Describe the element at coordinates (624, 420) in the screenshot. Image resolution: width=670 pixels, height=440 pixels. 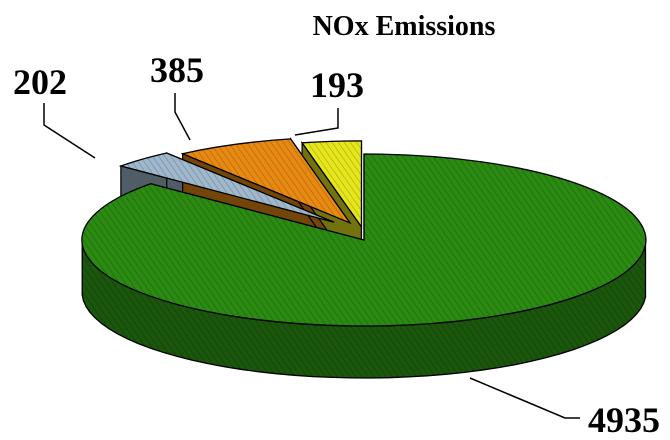
I see `data-label-4935: 4935` at that location.